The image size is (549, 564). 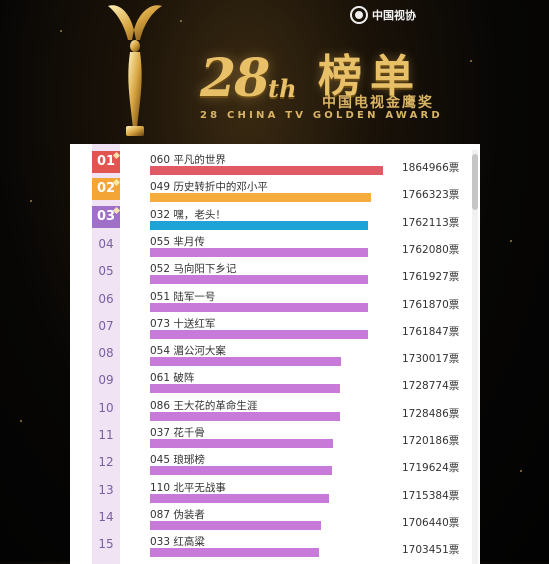 I want to click on entry-name: 086 王大花的革命生涯, so click(x=204, y=405).